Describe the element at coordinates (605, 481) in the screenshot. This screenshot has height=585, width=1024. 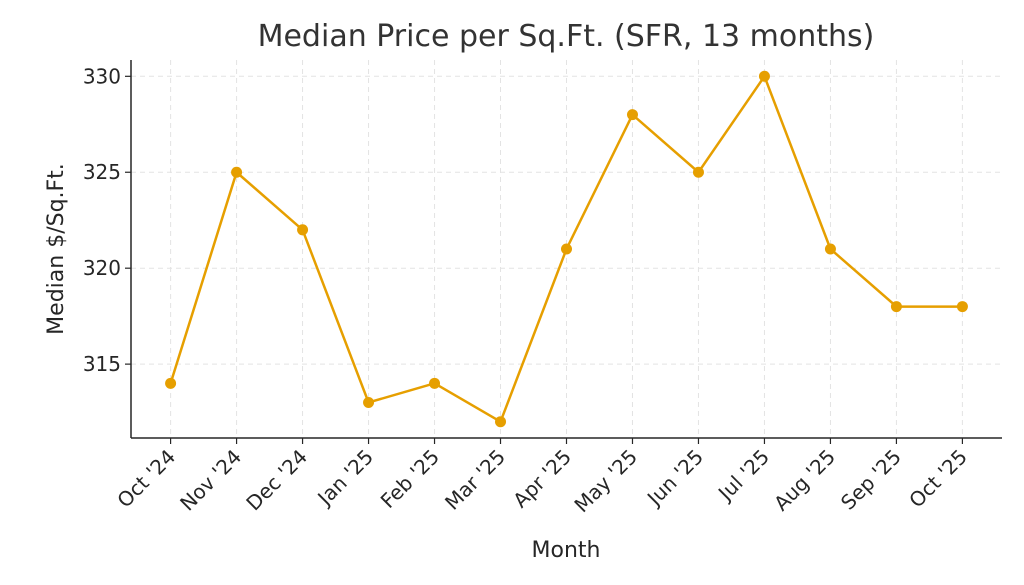
I see `x-tick-label: May '25` at that location.